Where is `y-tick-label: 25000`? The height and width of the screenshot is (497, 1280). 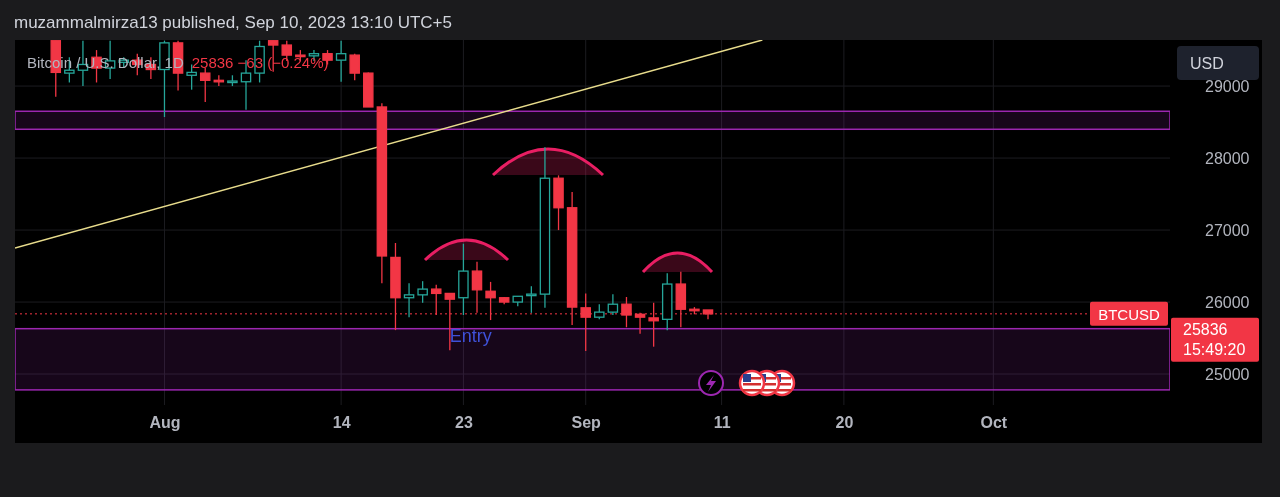
y-tick-label: 25000 is located at coordinates (1227, 374).